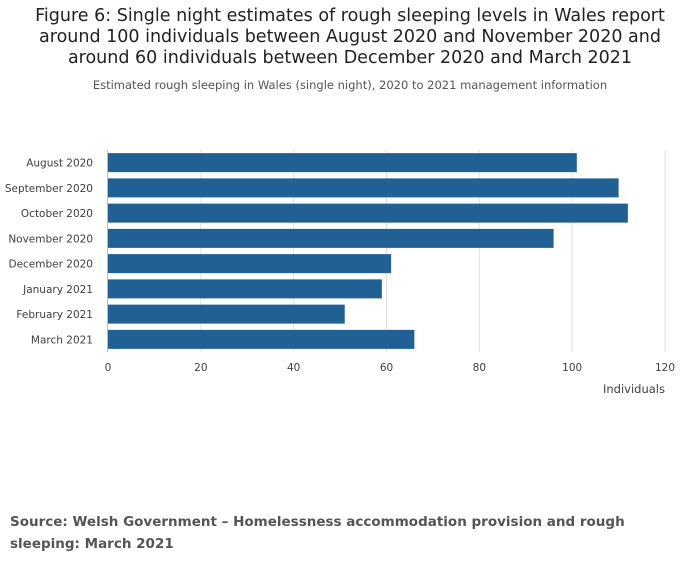  What do you see at coordinates (57, 214) in the screenshot?
I see `category-label: October 2020` at bounding box center [57, 214].